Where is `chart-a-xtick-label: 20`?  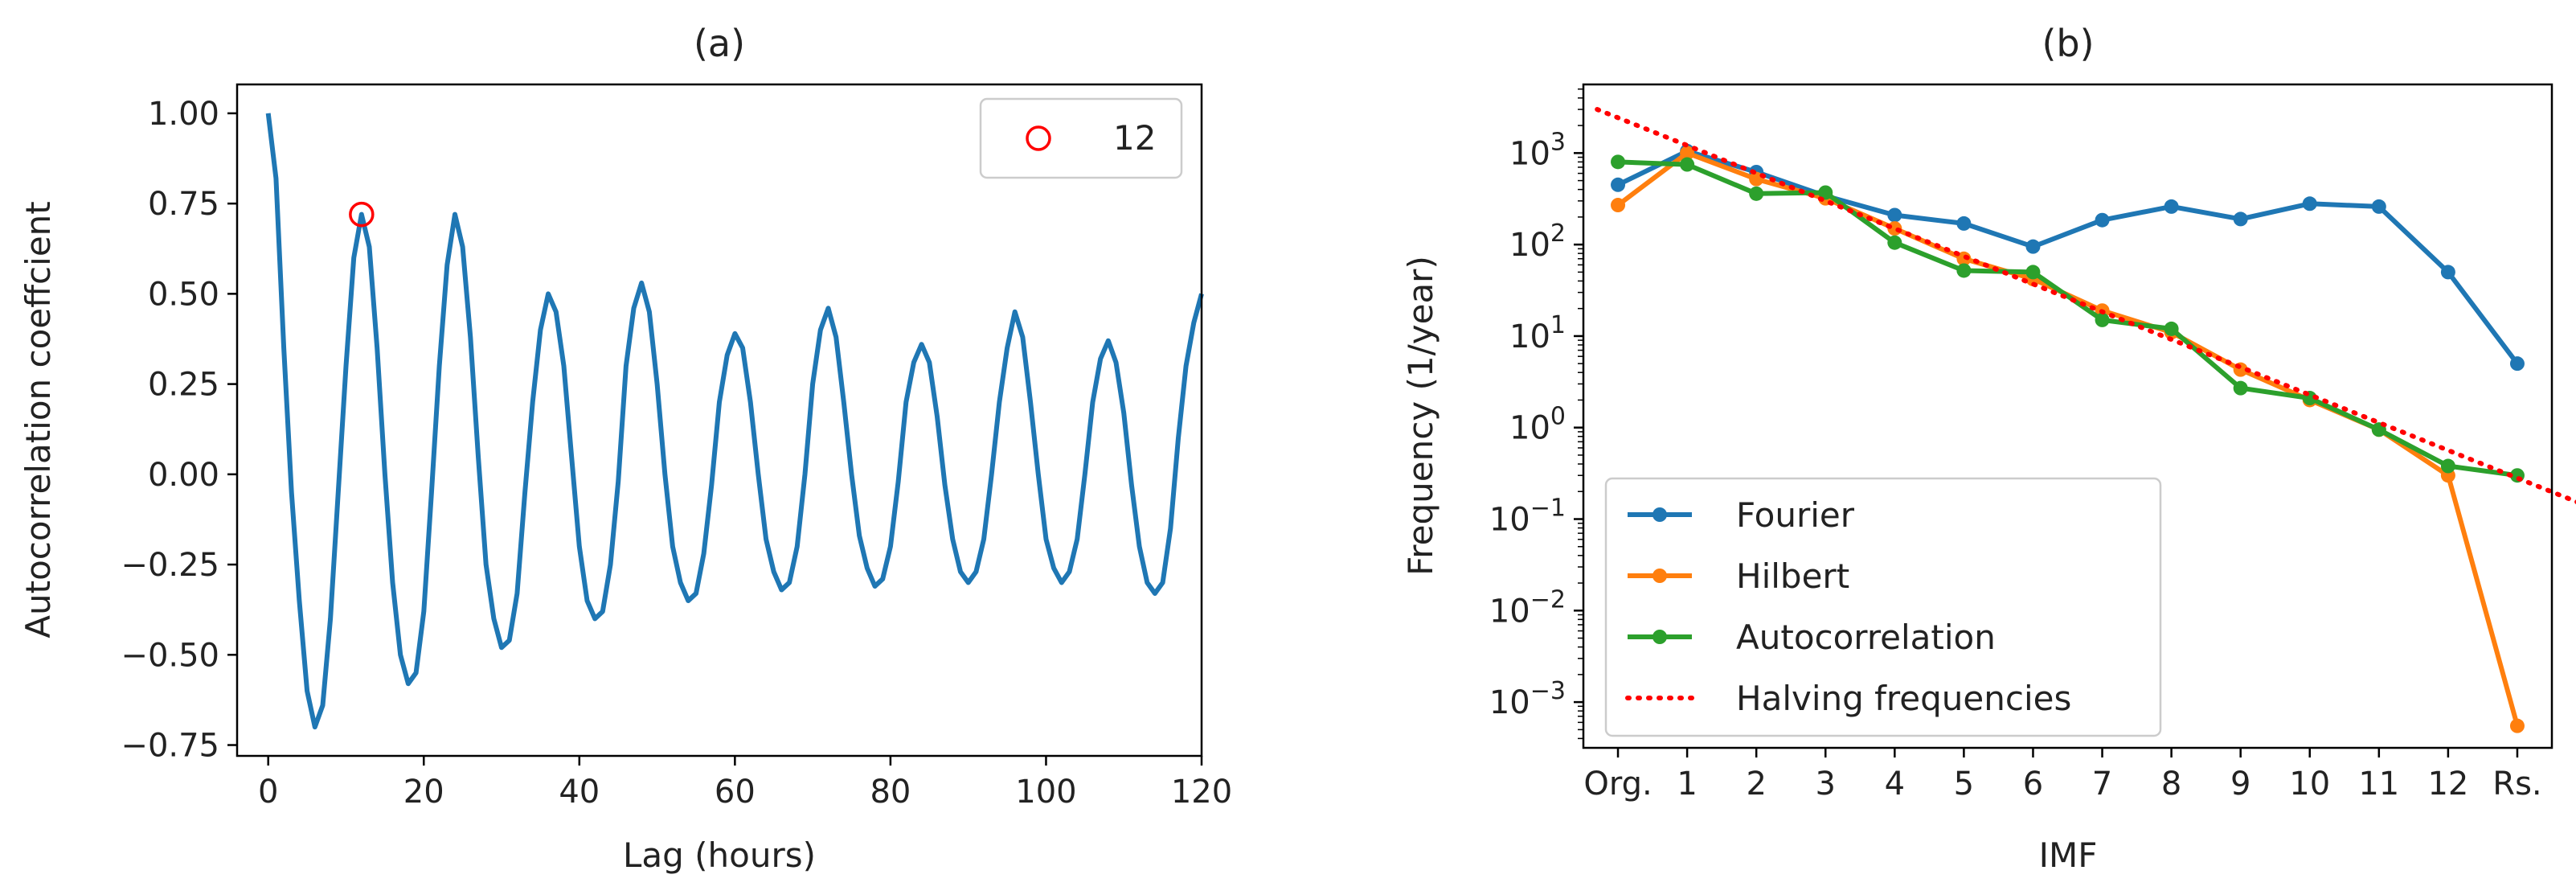 chart-a-xtick-label: 20 is located at coordinates (423, 793).